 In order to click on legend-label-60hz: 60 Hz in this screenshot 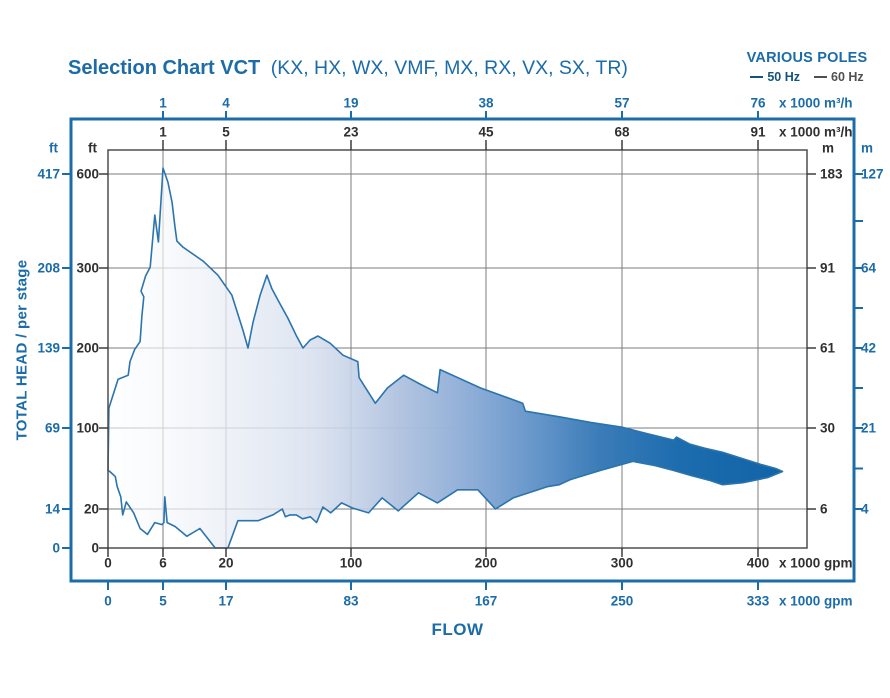, I will do `click(847, 77)`.